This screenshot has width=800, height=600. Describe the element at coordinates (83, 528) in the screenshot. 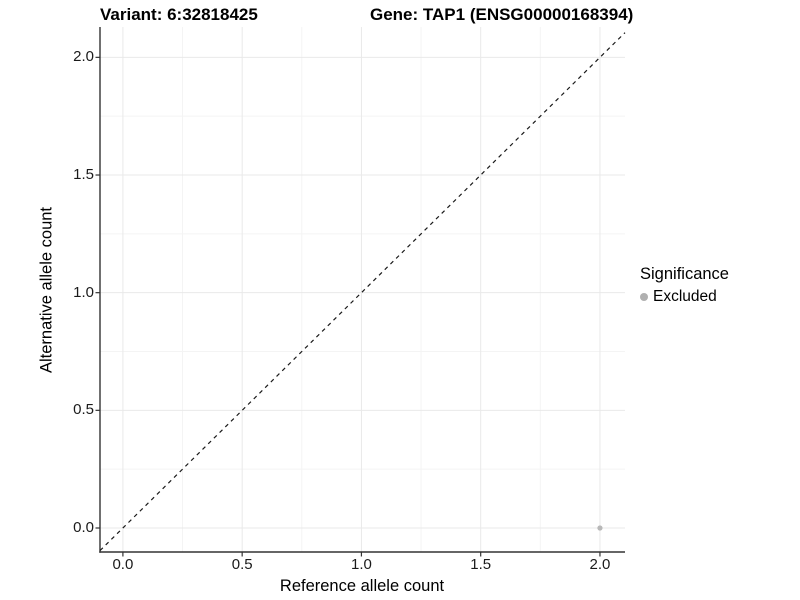

I see `y-tick-label: 0.0` at that location.